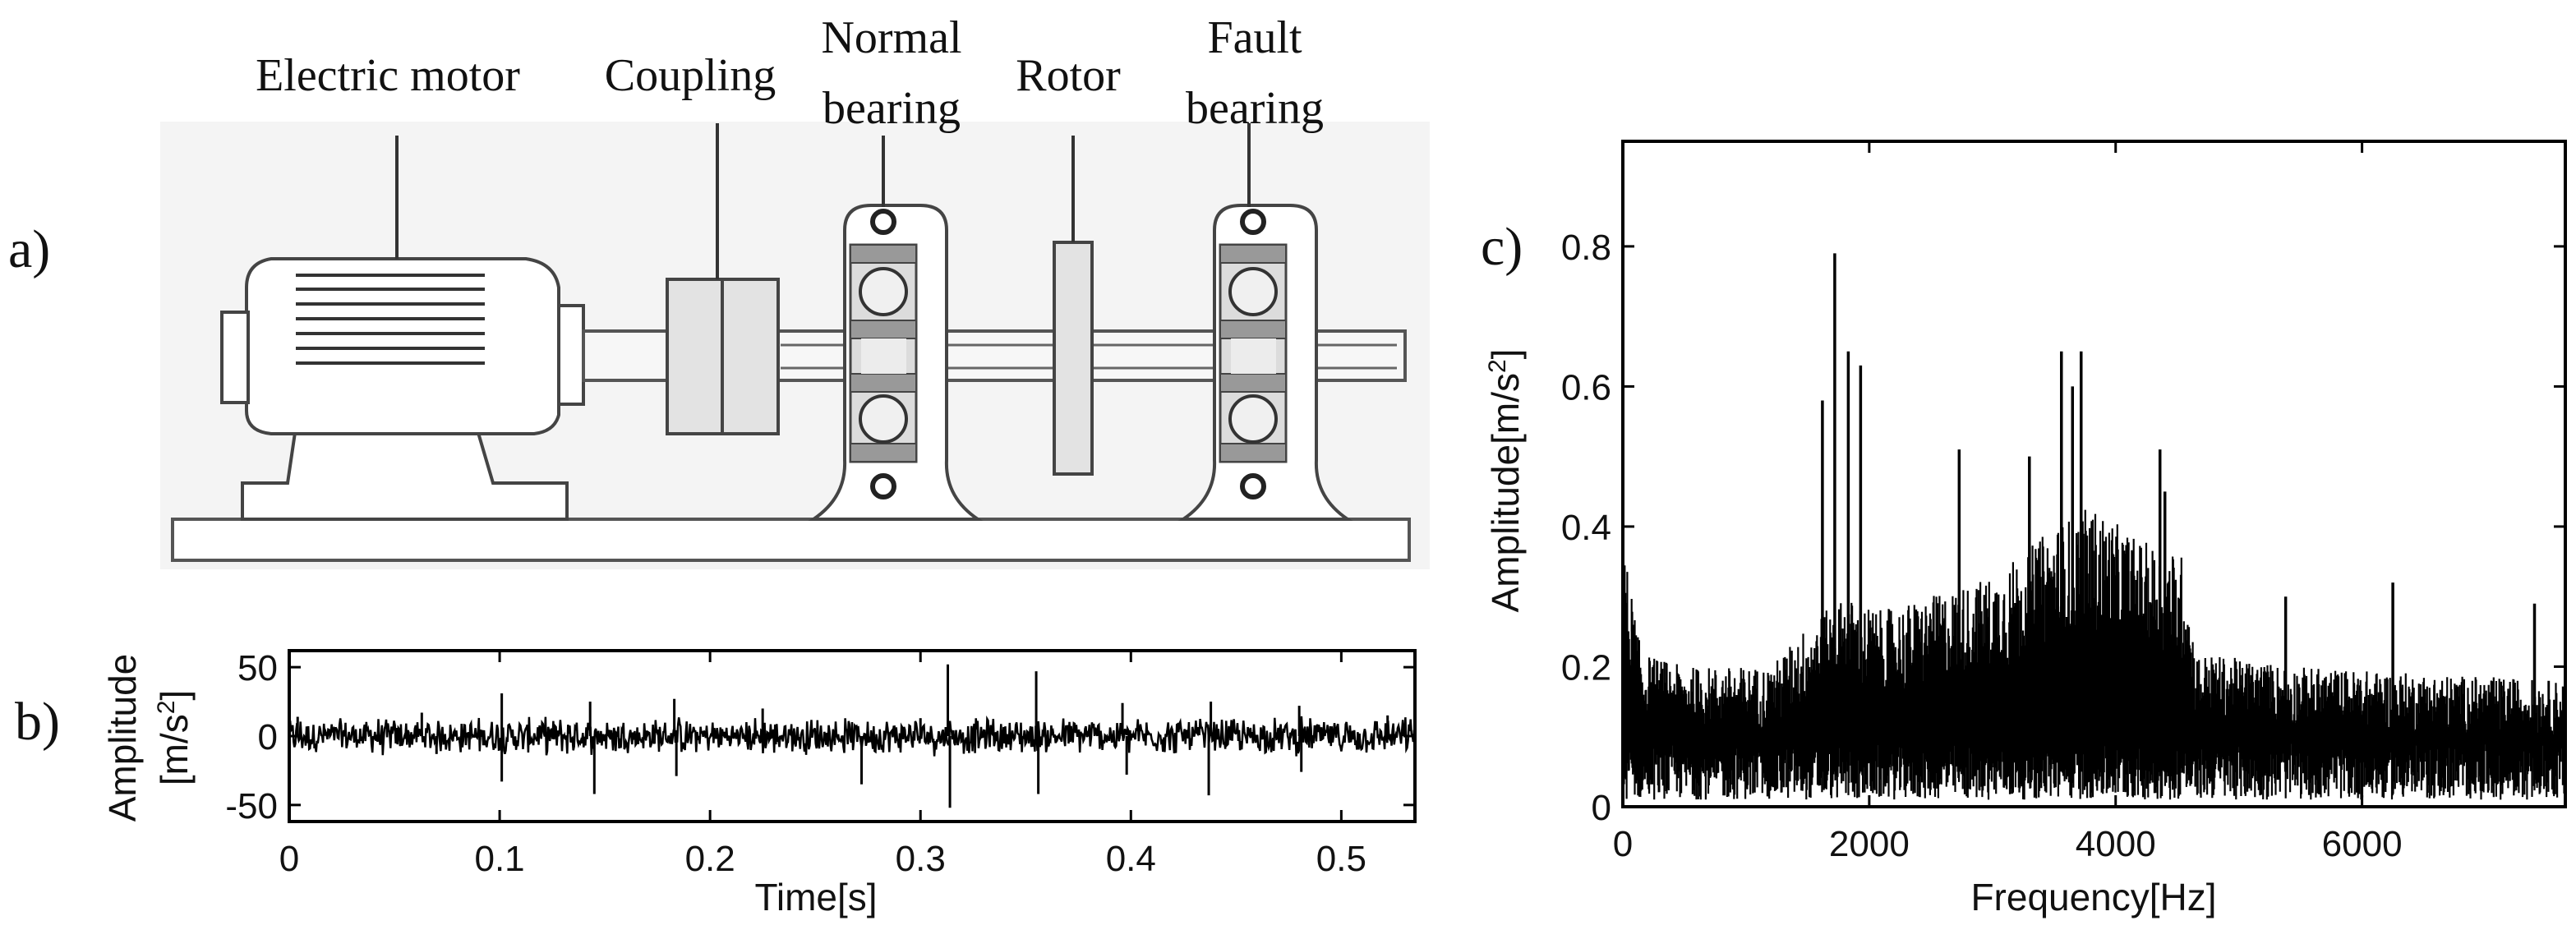 The image size is (2576, 939). I want to click on spectrum-xtick-label: 0, so click(1623, 844).